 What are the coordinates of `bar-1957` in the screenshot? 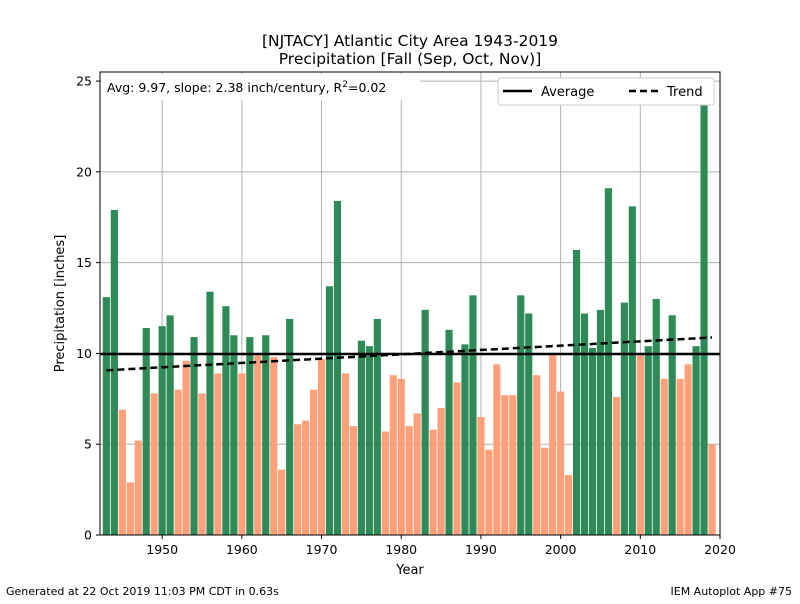 It's located at (218, 454).